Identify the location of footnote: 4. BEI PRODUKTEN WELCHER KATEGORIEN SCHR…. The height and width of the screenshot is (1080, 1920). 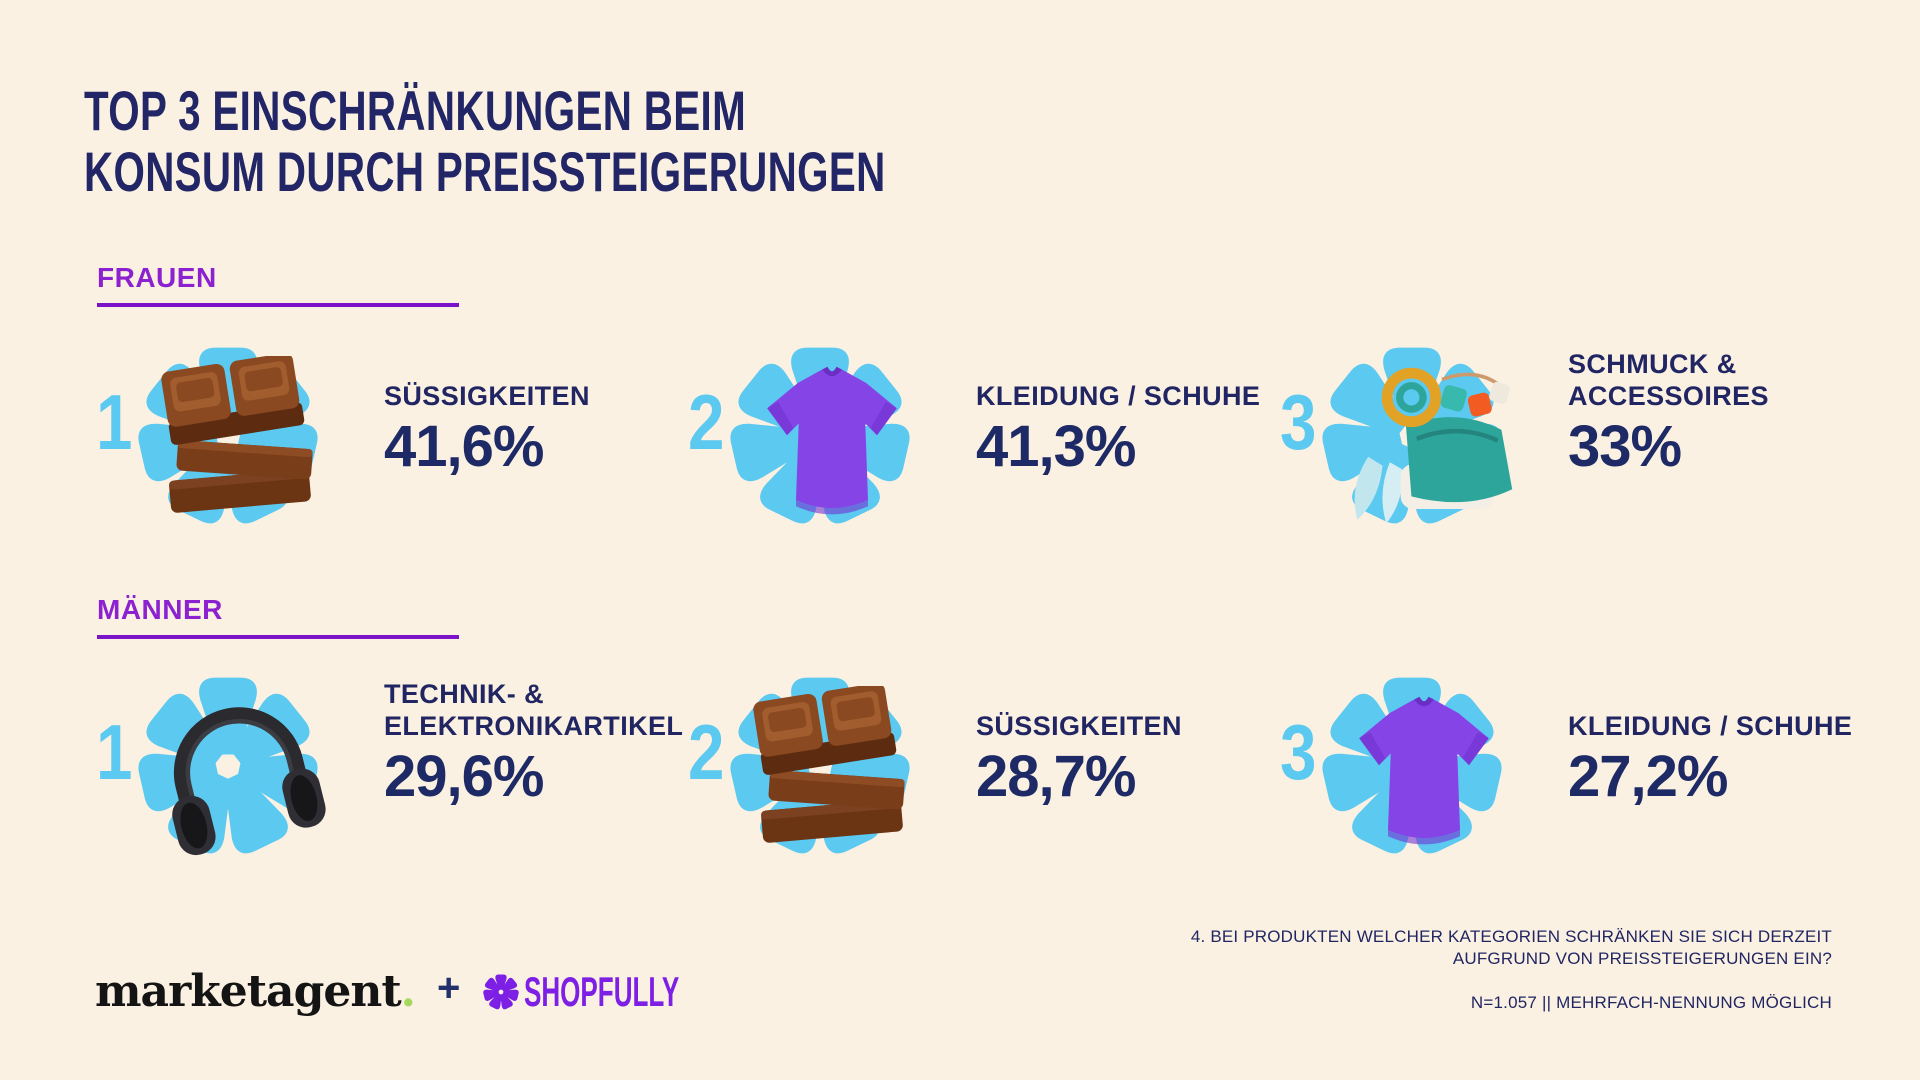
(1511, 970).